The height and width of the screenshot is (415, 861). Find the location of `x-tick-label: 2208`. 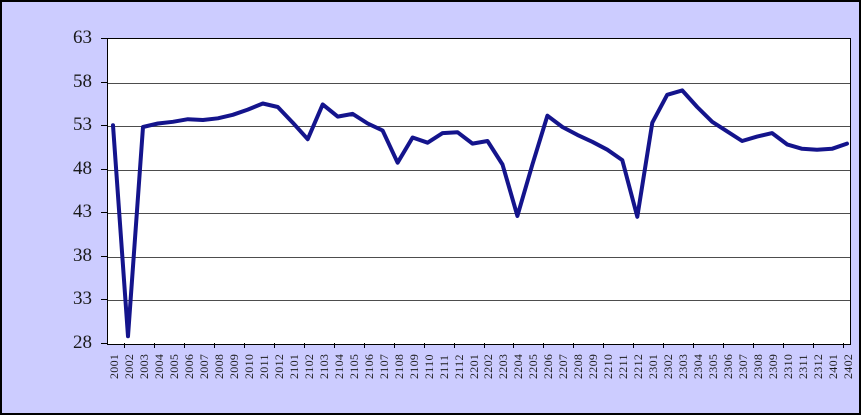

x-tick-label: 2208 is located at coordinates (578, 366).